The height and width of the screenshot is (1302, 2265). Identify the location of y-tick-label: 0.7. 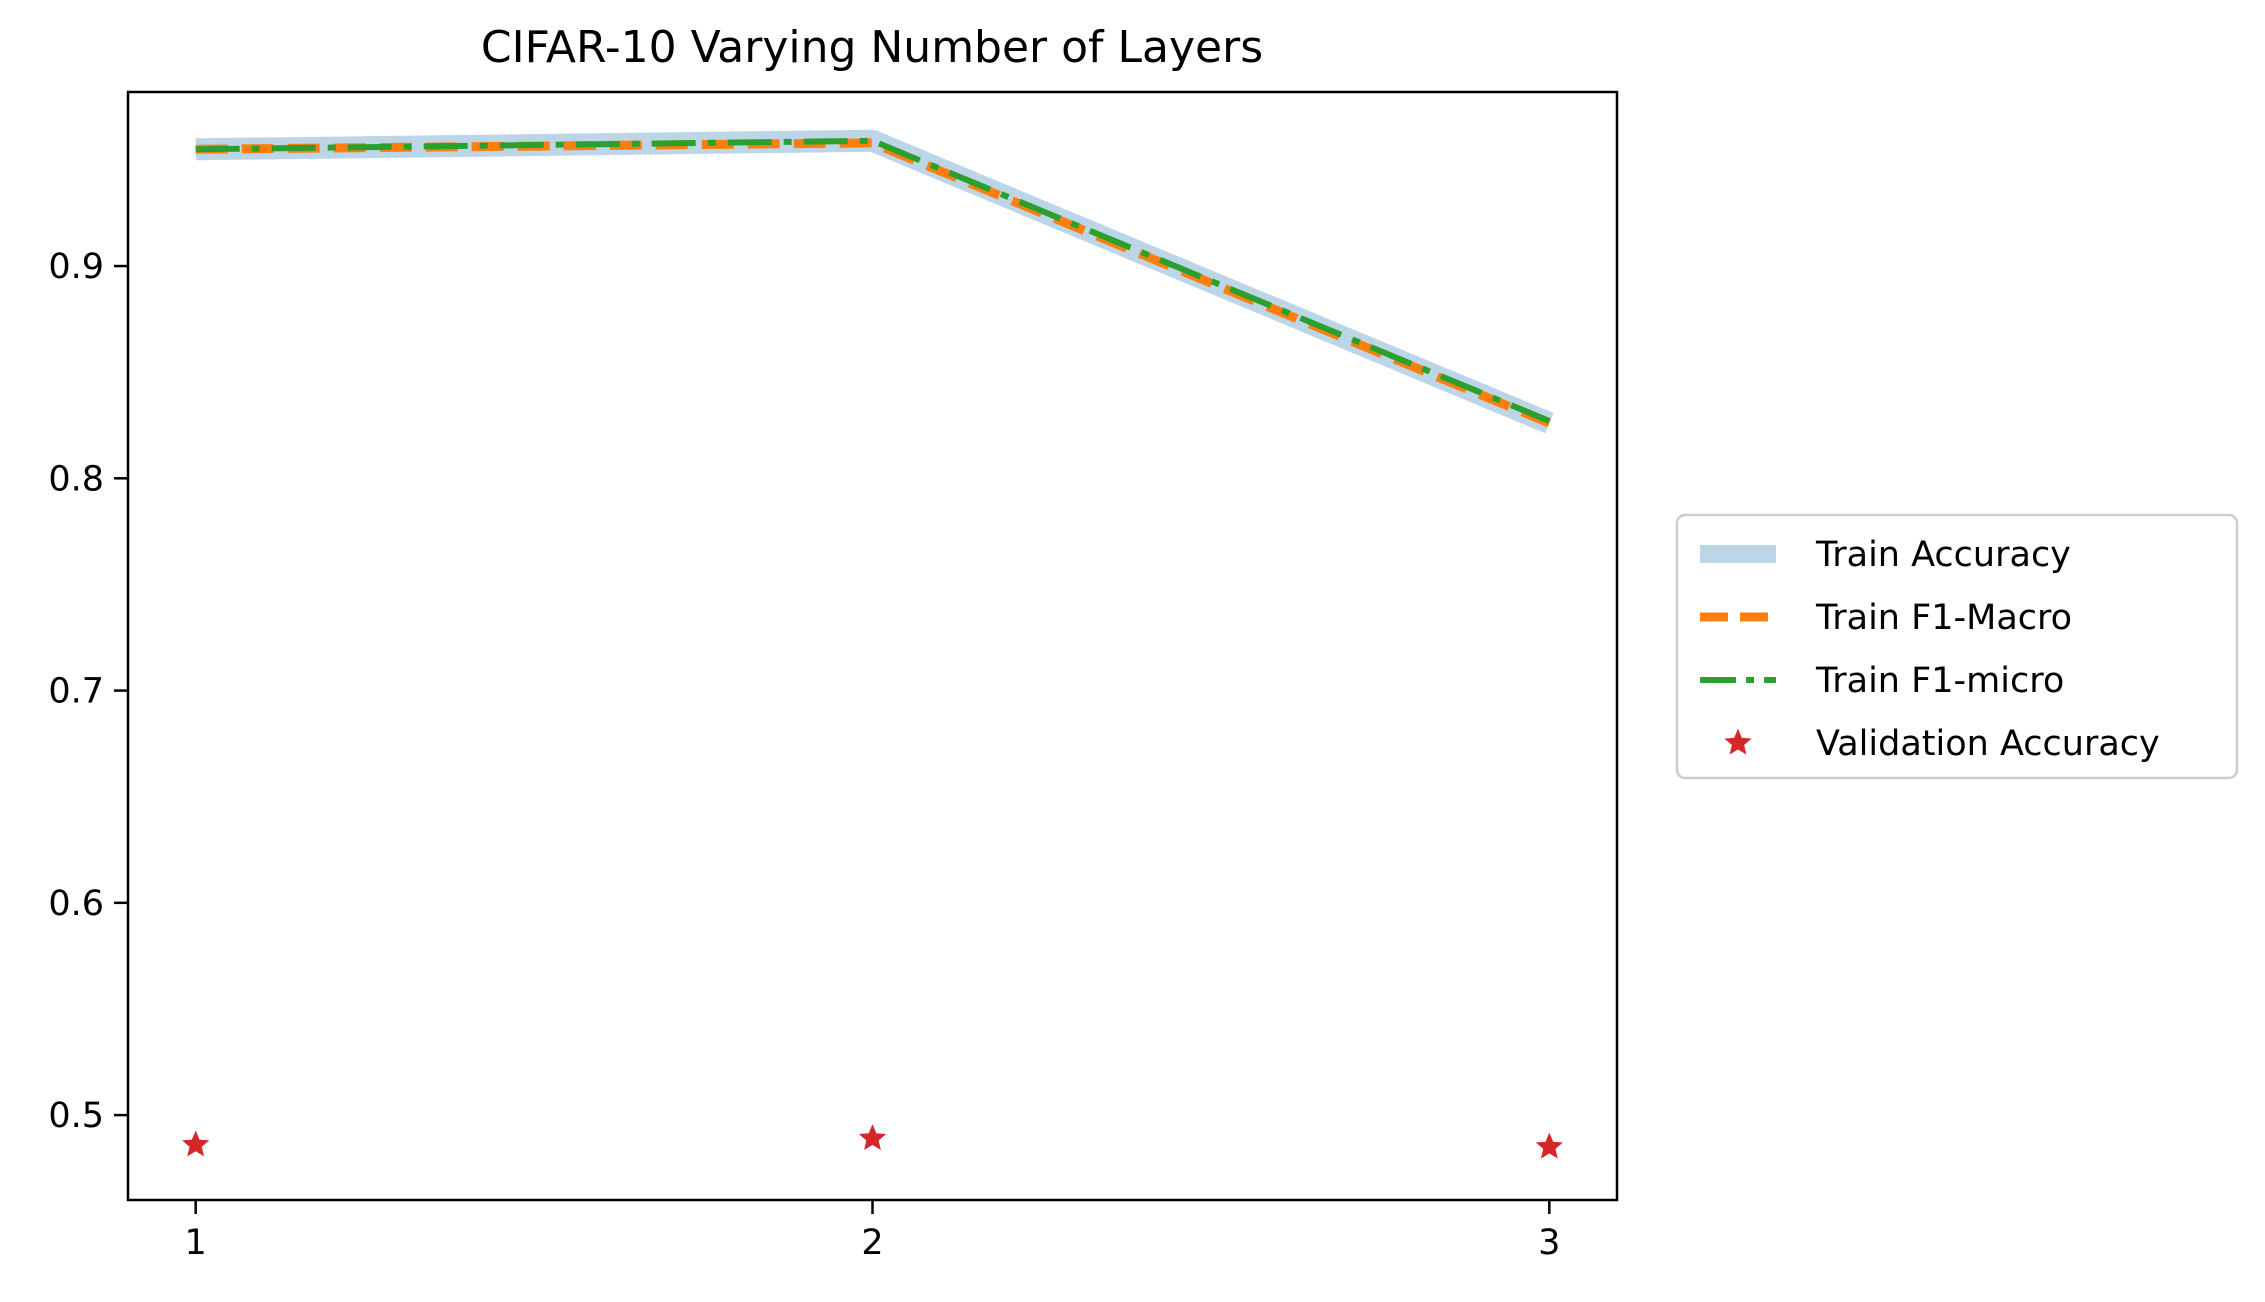
(76, 692).